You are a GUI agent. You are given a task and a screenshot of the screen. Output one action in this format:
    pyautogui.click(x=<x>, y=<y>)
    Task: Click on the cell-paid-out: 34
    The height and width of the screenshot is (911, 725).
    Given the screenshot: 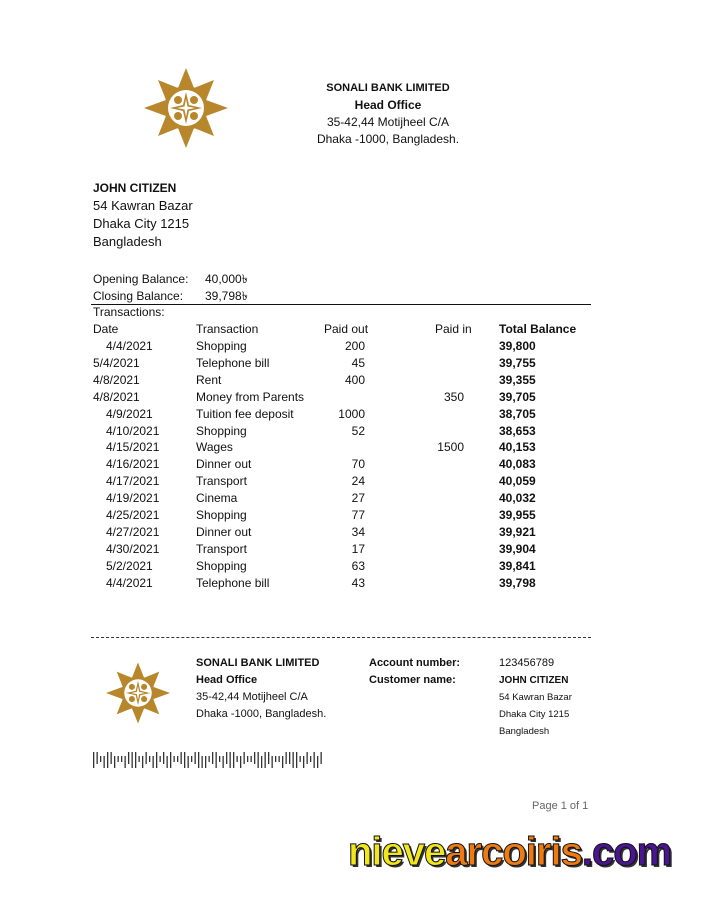 What is the action you would take?
    pyautogui.click(x=358, y=531)
    